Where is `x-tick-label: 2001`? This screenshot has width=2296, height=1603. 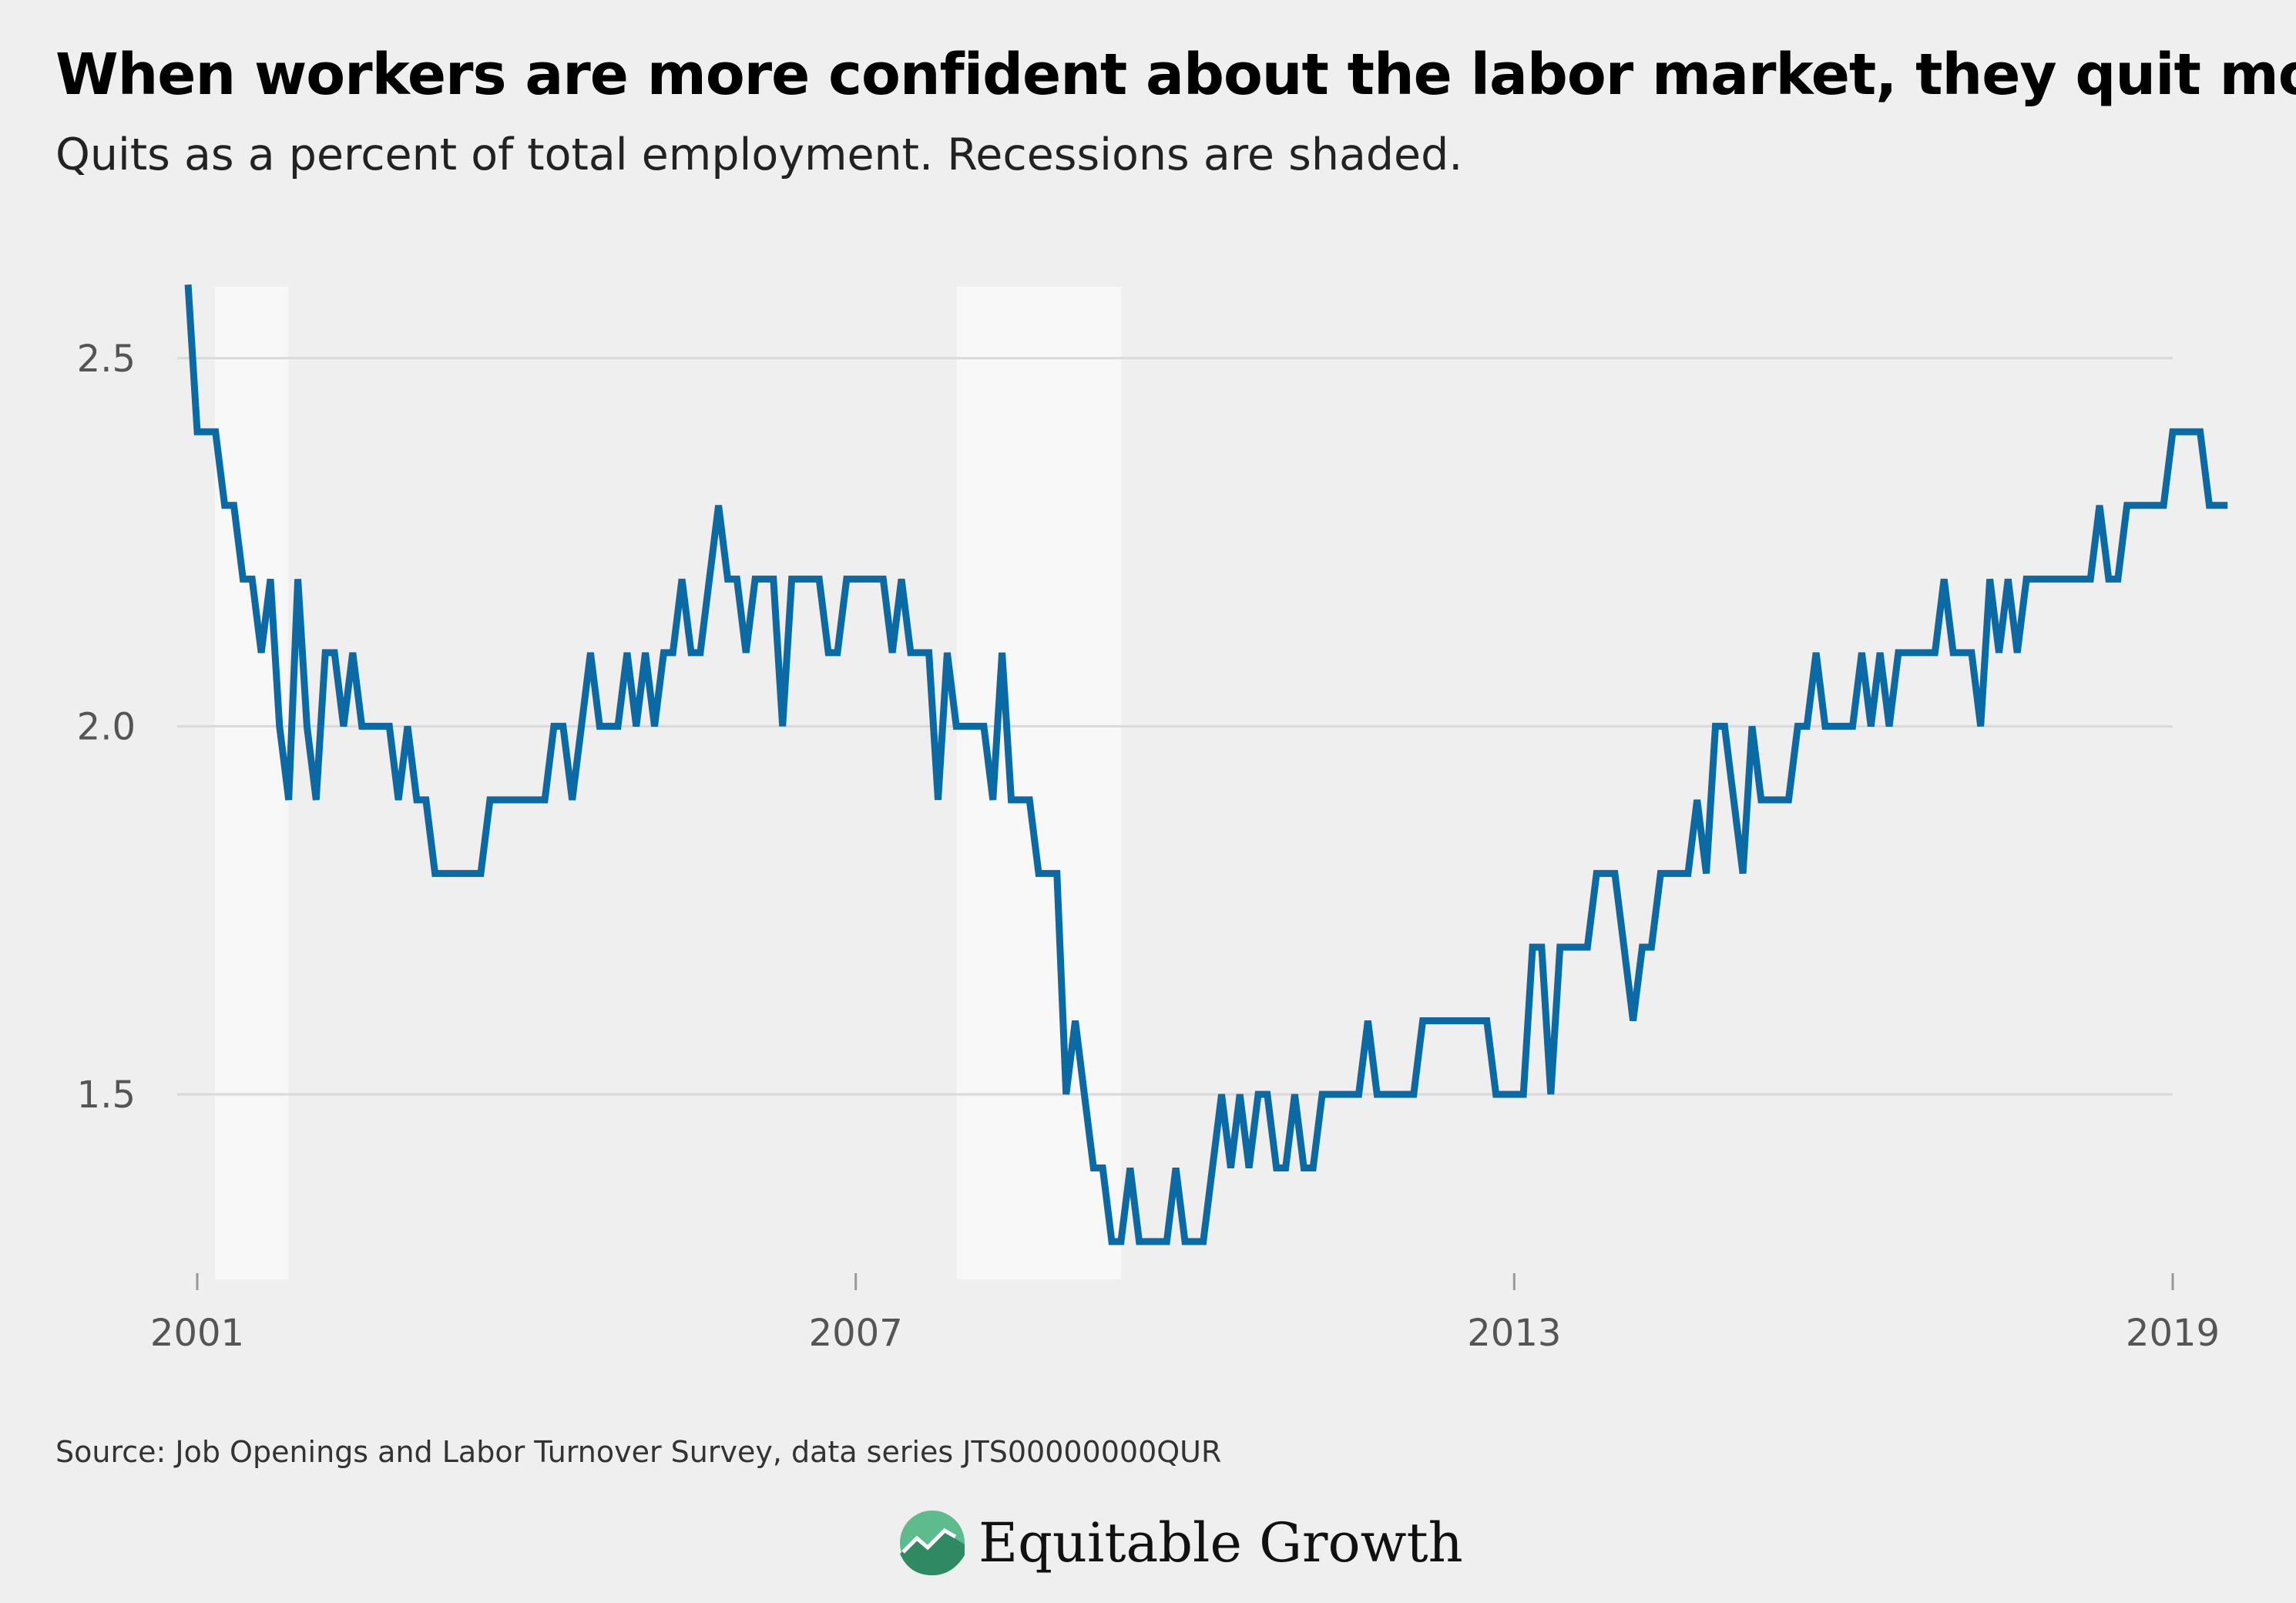 x-tick-label: 2001 is located at coordinates (197, 1333).